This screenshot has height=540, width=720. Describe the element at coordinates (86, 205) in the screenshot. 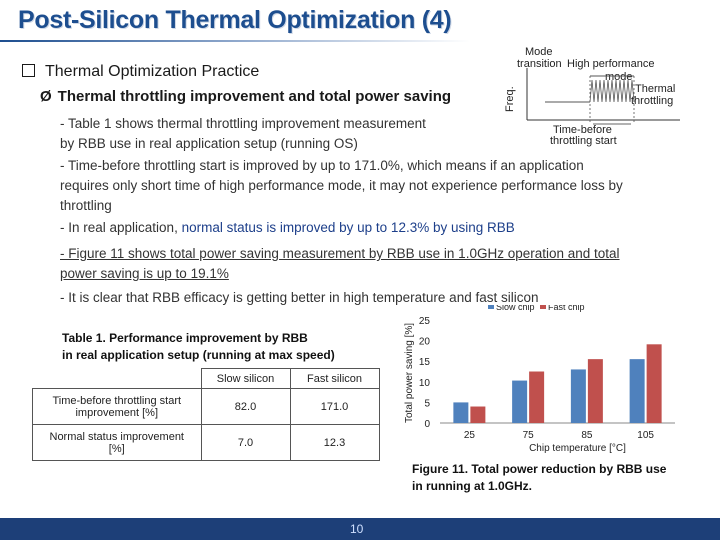

I see `paragraph-line: throttling` at that location.